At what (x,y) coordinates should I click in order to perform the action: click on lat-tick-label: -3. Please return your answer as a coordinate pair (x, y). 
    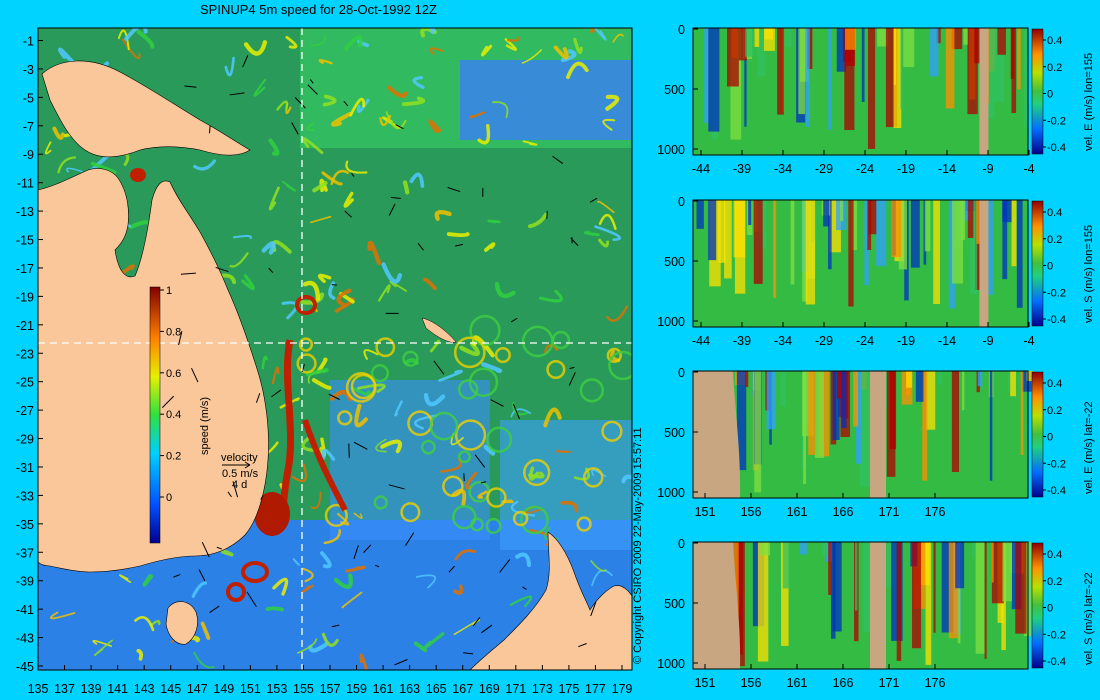
    Looking at the image, I should click on (28, 70).